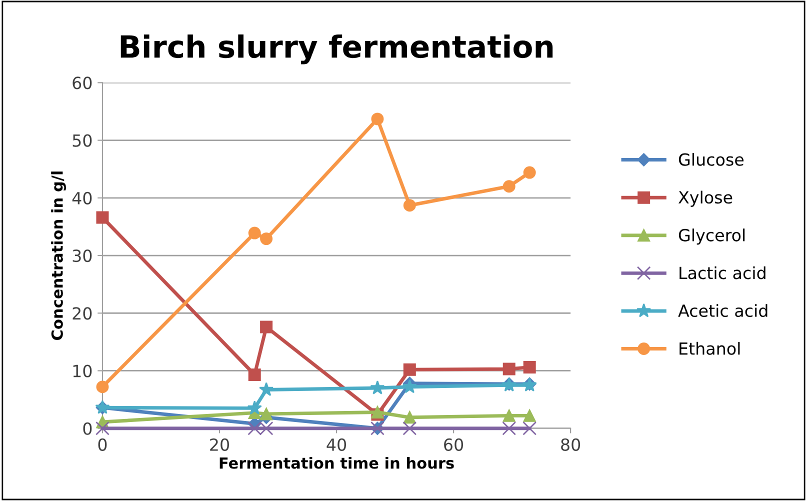  I want to click on legend-label: Lactic acid, so click(723, 273).